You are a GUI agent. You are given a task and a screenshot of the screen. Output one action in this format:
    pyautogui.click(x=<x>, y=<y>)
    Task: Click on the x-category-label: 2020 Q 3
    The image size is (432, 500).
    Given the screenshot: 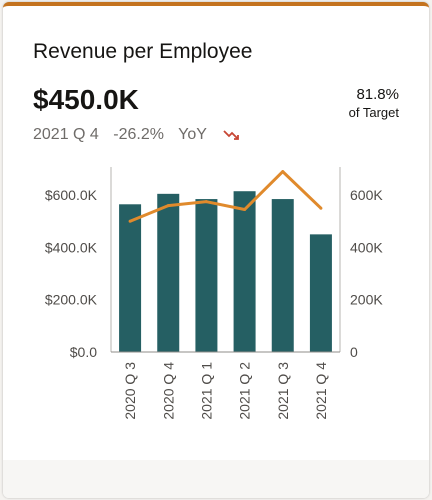 What is the action you would take?
    pyautogui.click(x=130, y=391)
    